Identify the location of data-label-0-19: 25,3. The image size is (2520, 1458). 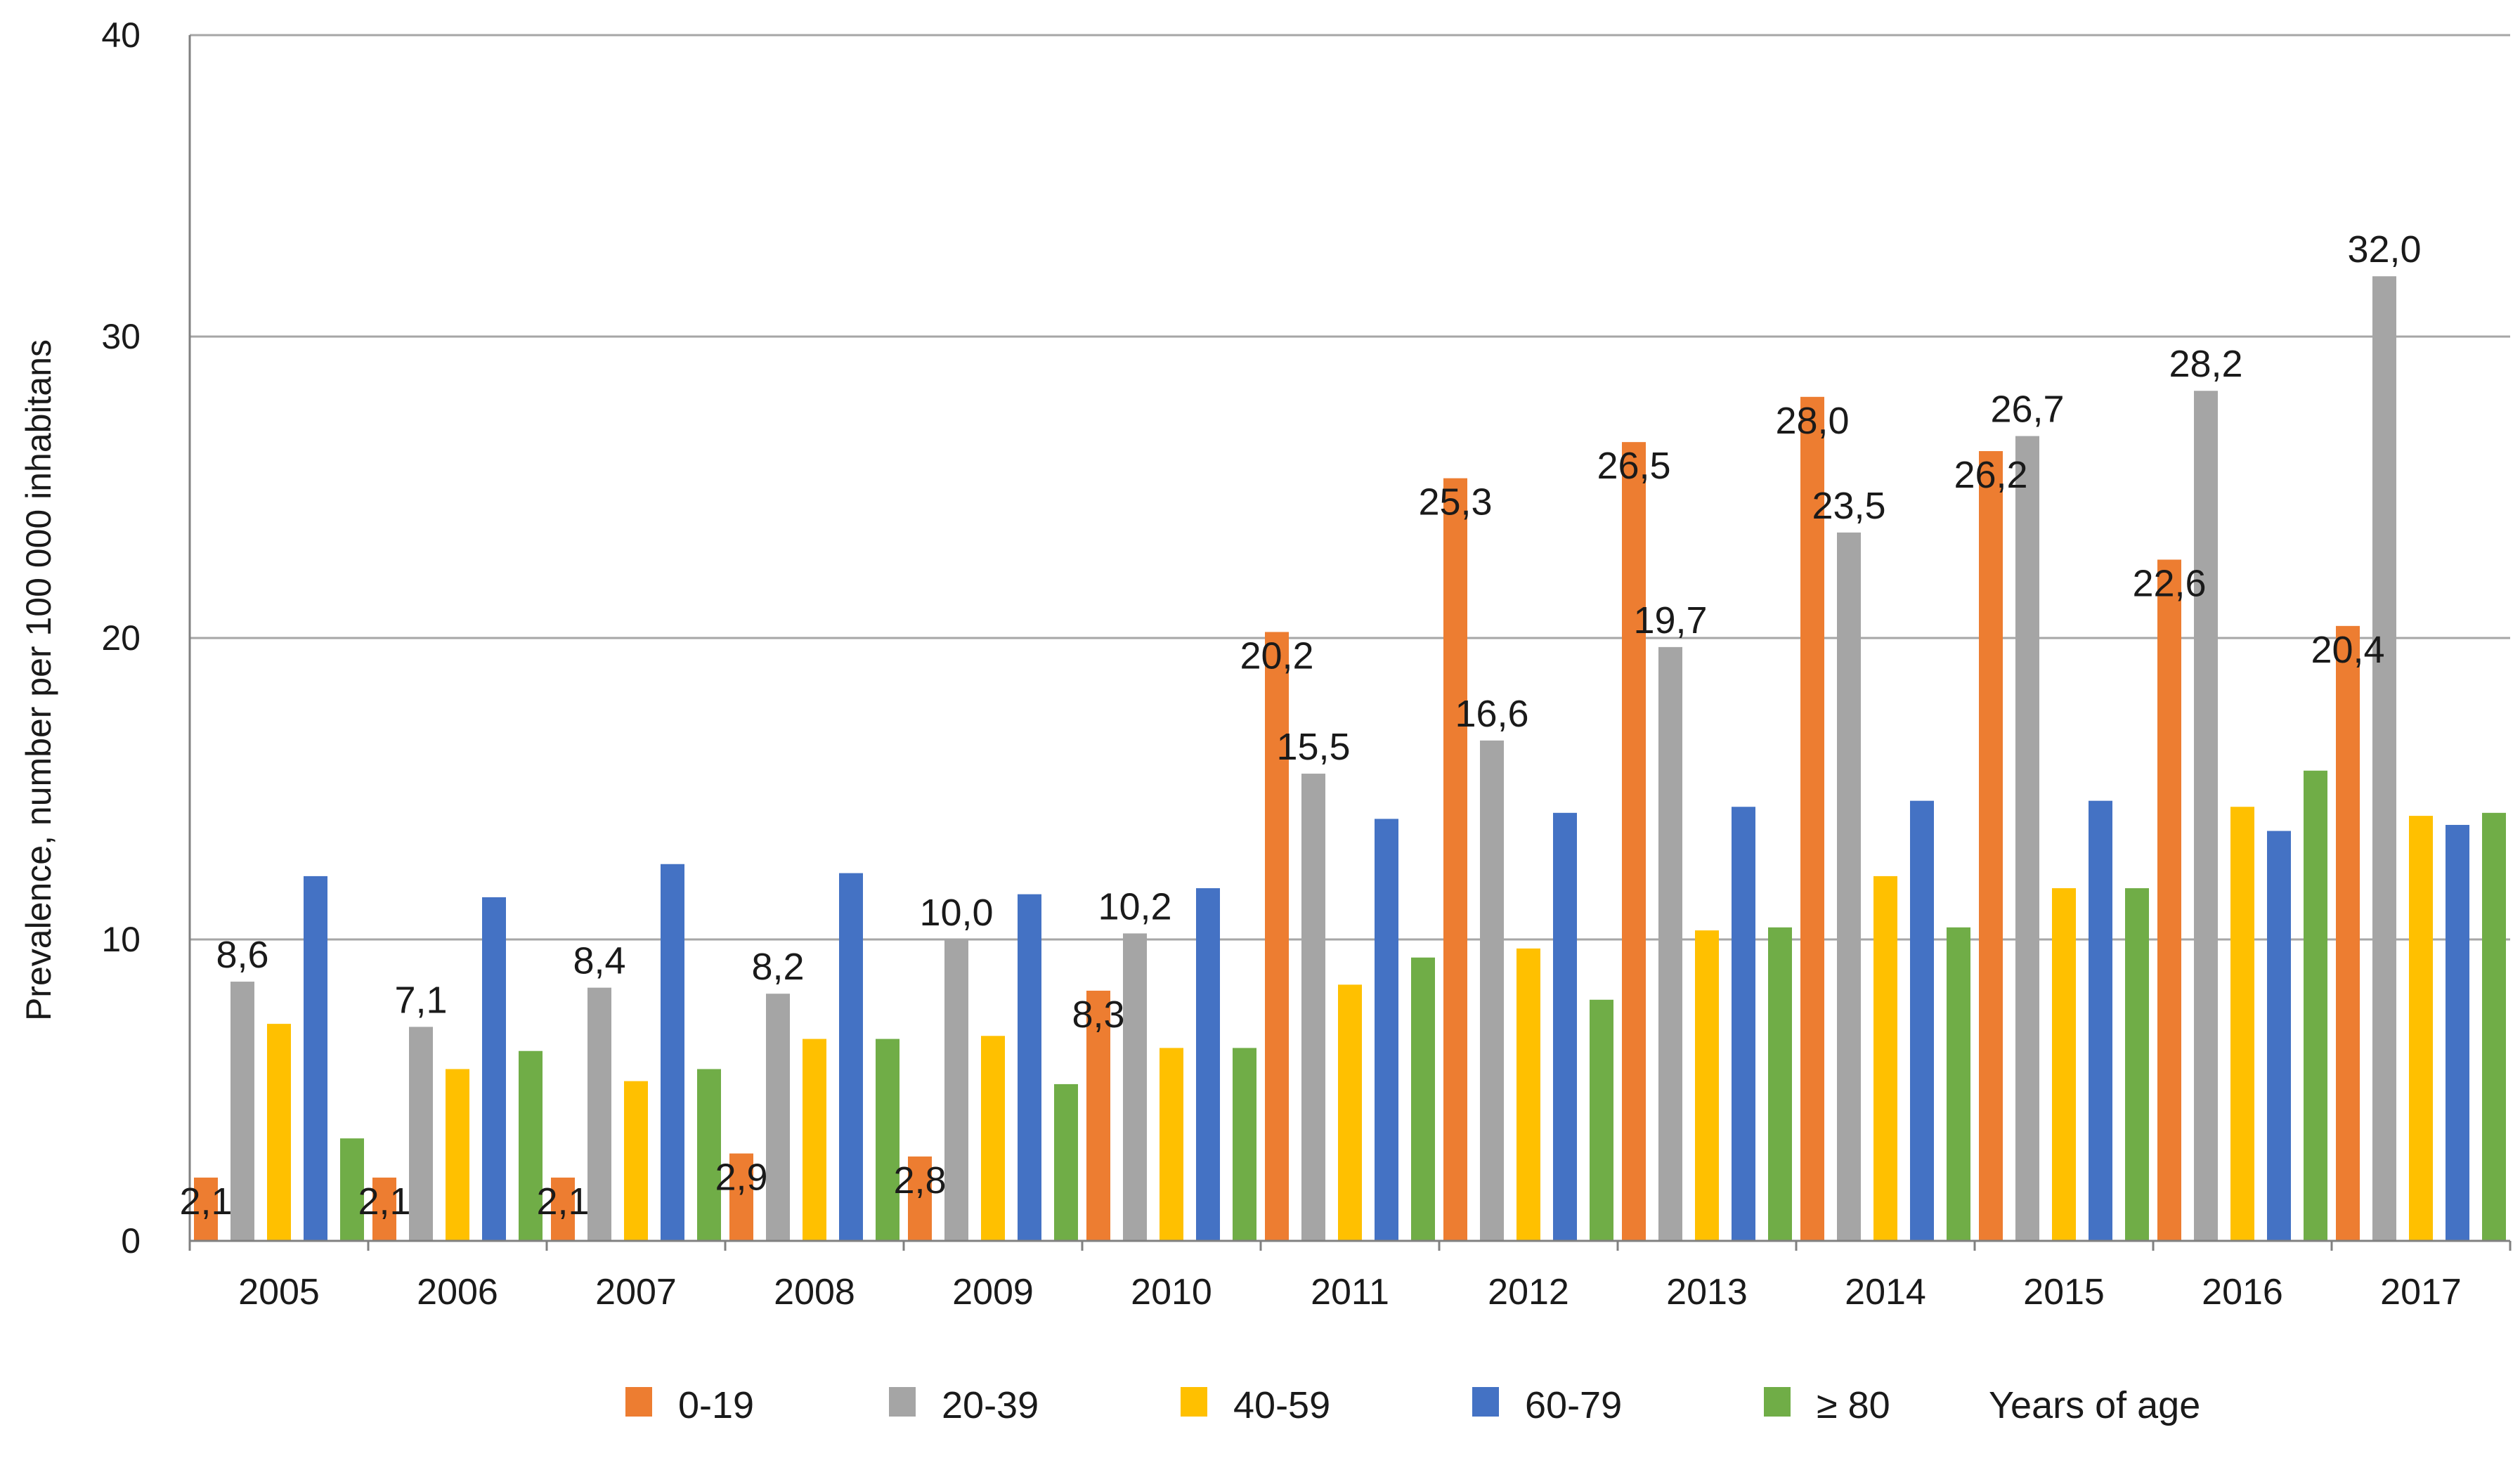
(1455, 502).